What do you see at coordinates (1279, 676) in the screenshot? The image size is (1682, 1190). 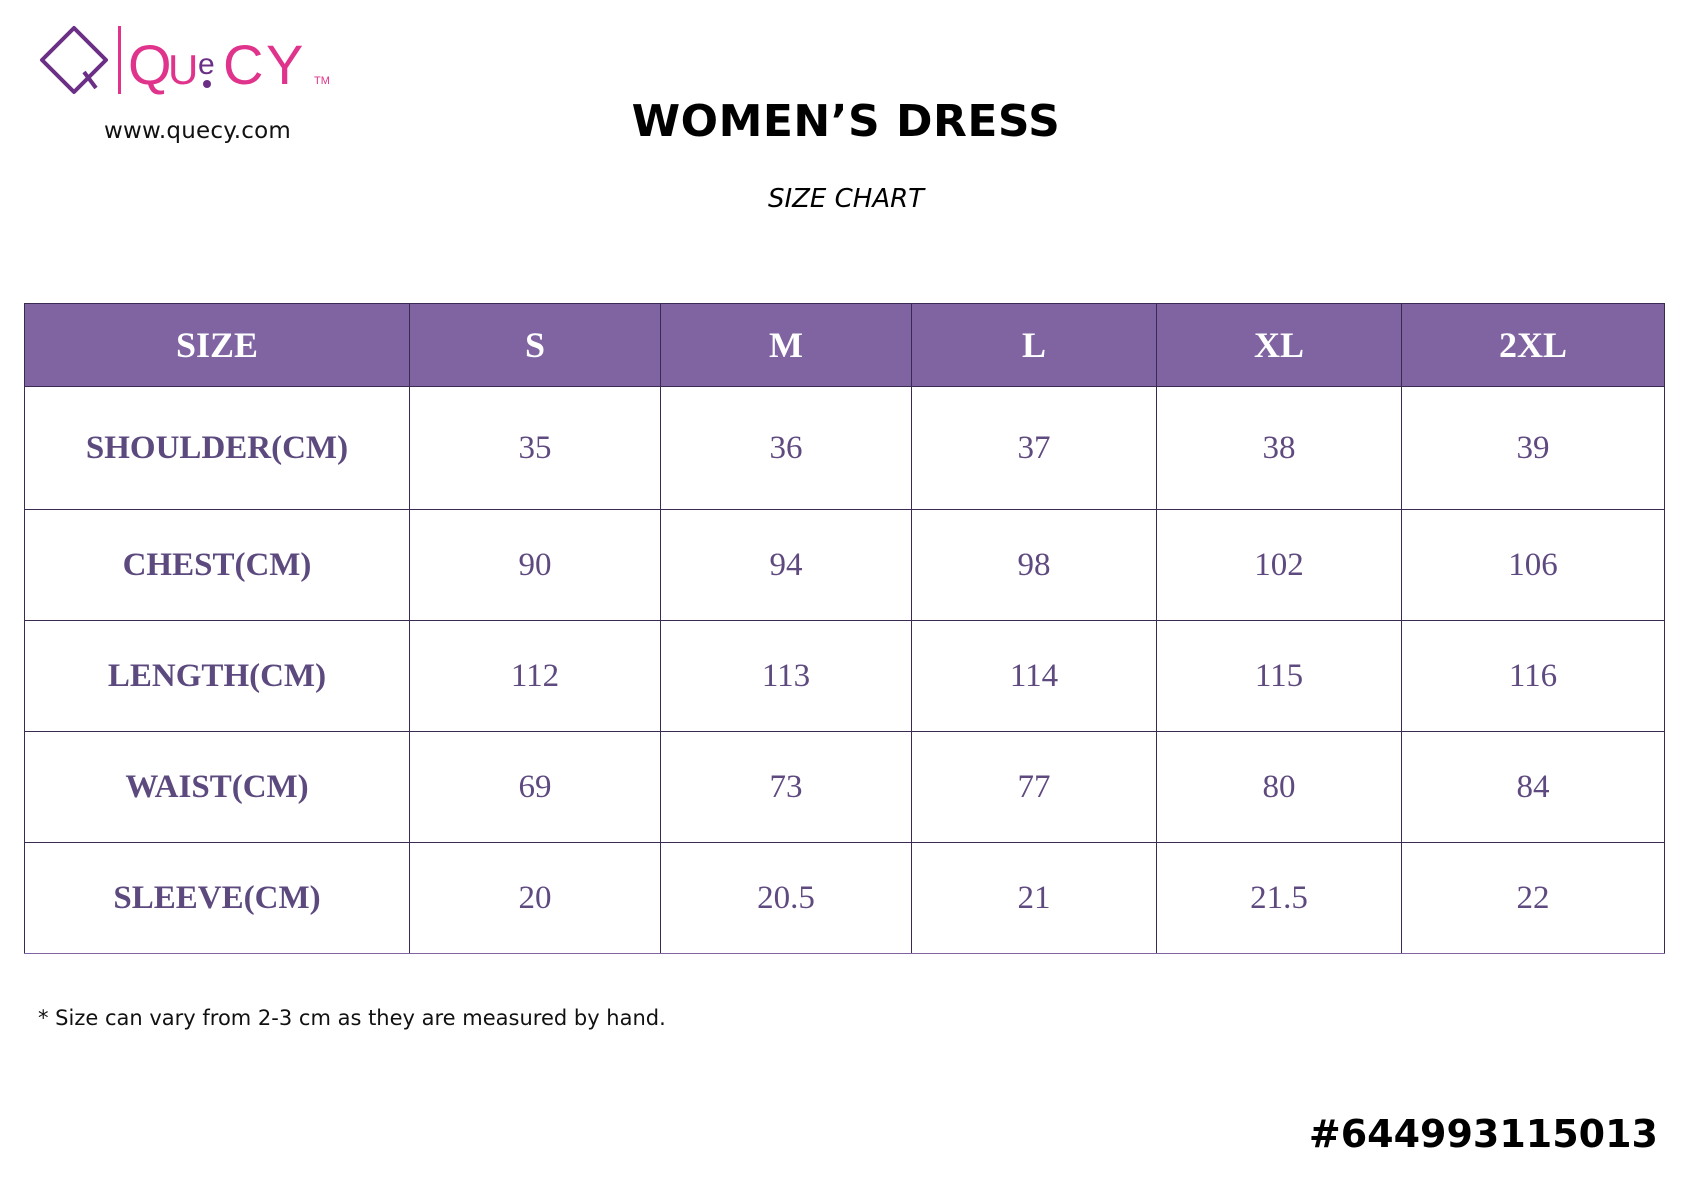 I see `table-cell: 115` at bounding box center [1279, 676].